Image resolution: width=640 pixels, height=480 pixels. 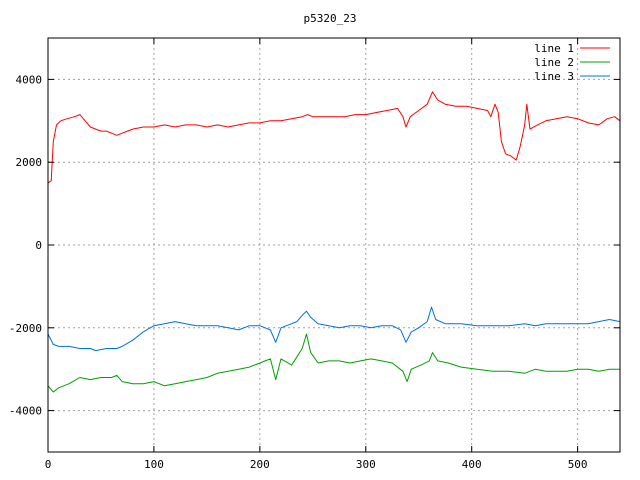 I want to click on y-tick-label: -4000, so click(x=25, y=411).